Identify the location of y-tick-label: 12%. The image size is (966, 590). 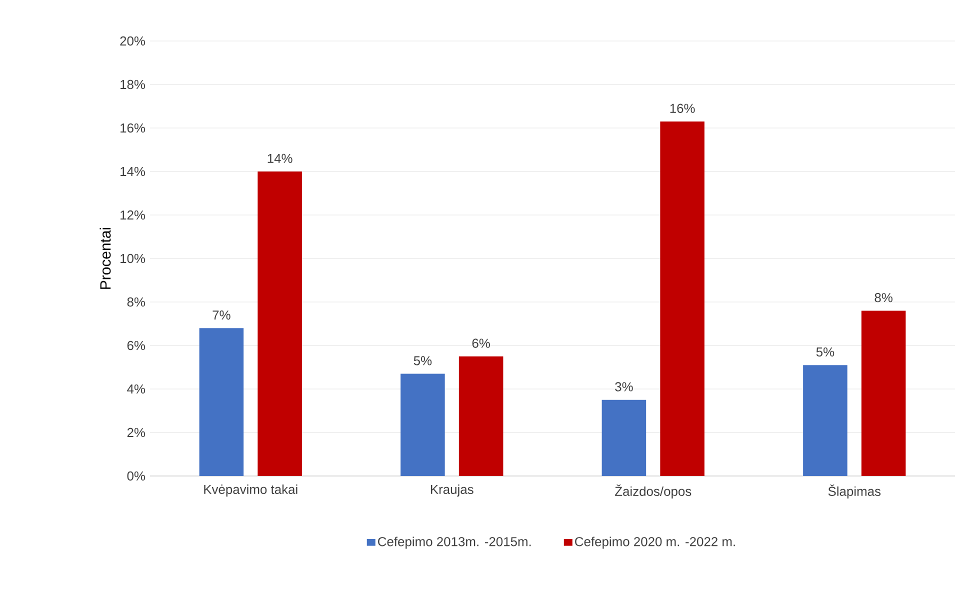
(133, 215).